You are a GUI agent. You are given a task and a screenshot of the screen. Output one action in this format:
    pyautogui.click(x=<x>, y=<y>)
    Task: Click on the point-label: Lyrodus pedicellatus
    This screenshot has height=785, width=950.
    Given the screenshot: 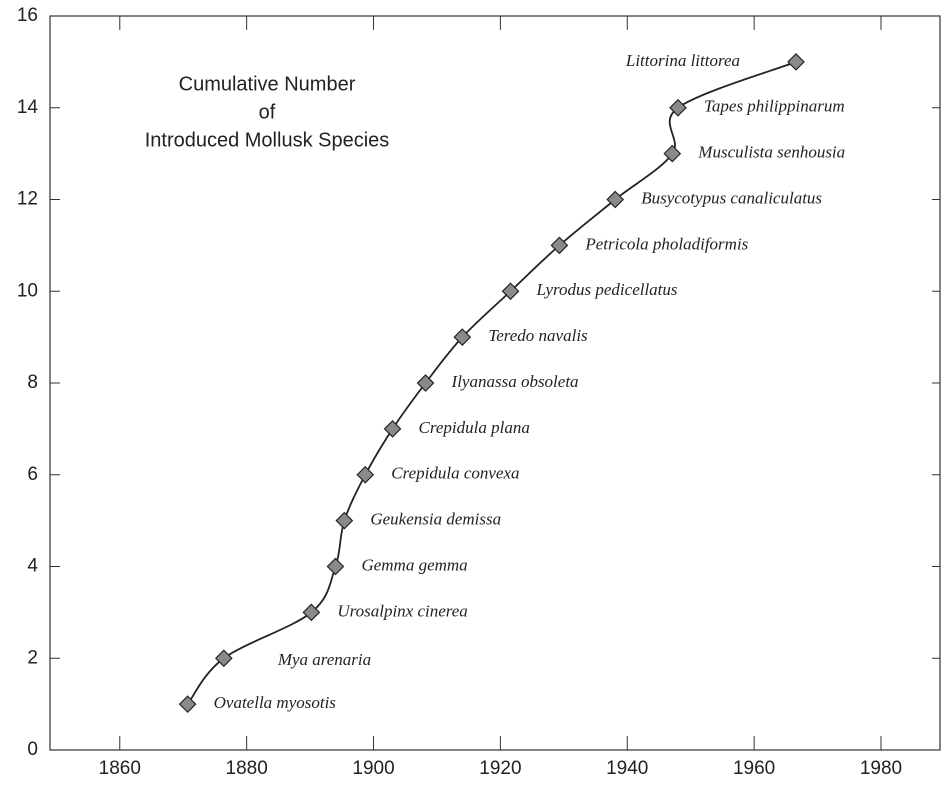 What is the action you would take?
    pyautogui.click(x=607, y=289)
    